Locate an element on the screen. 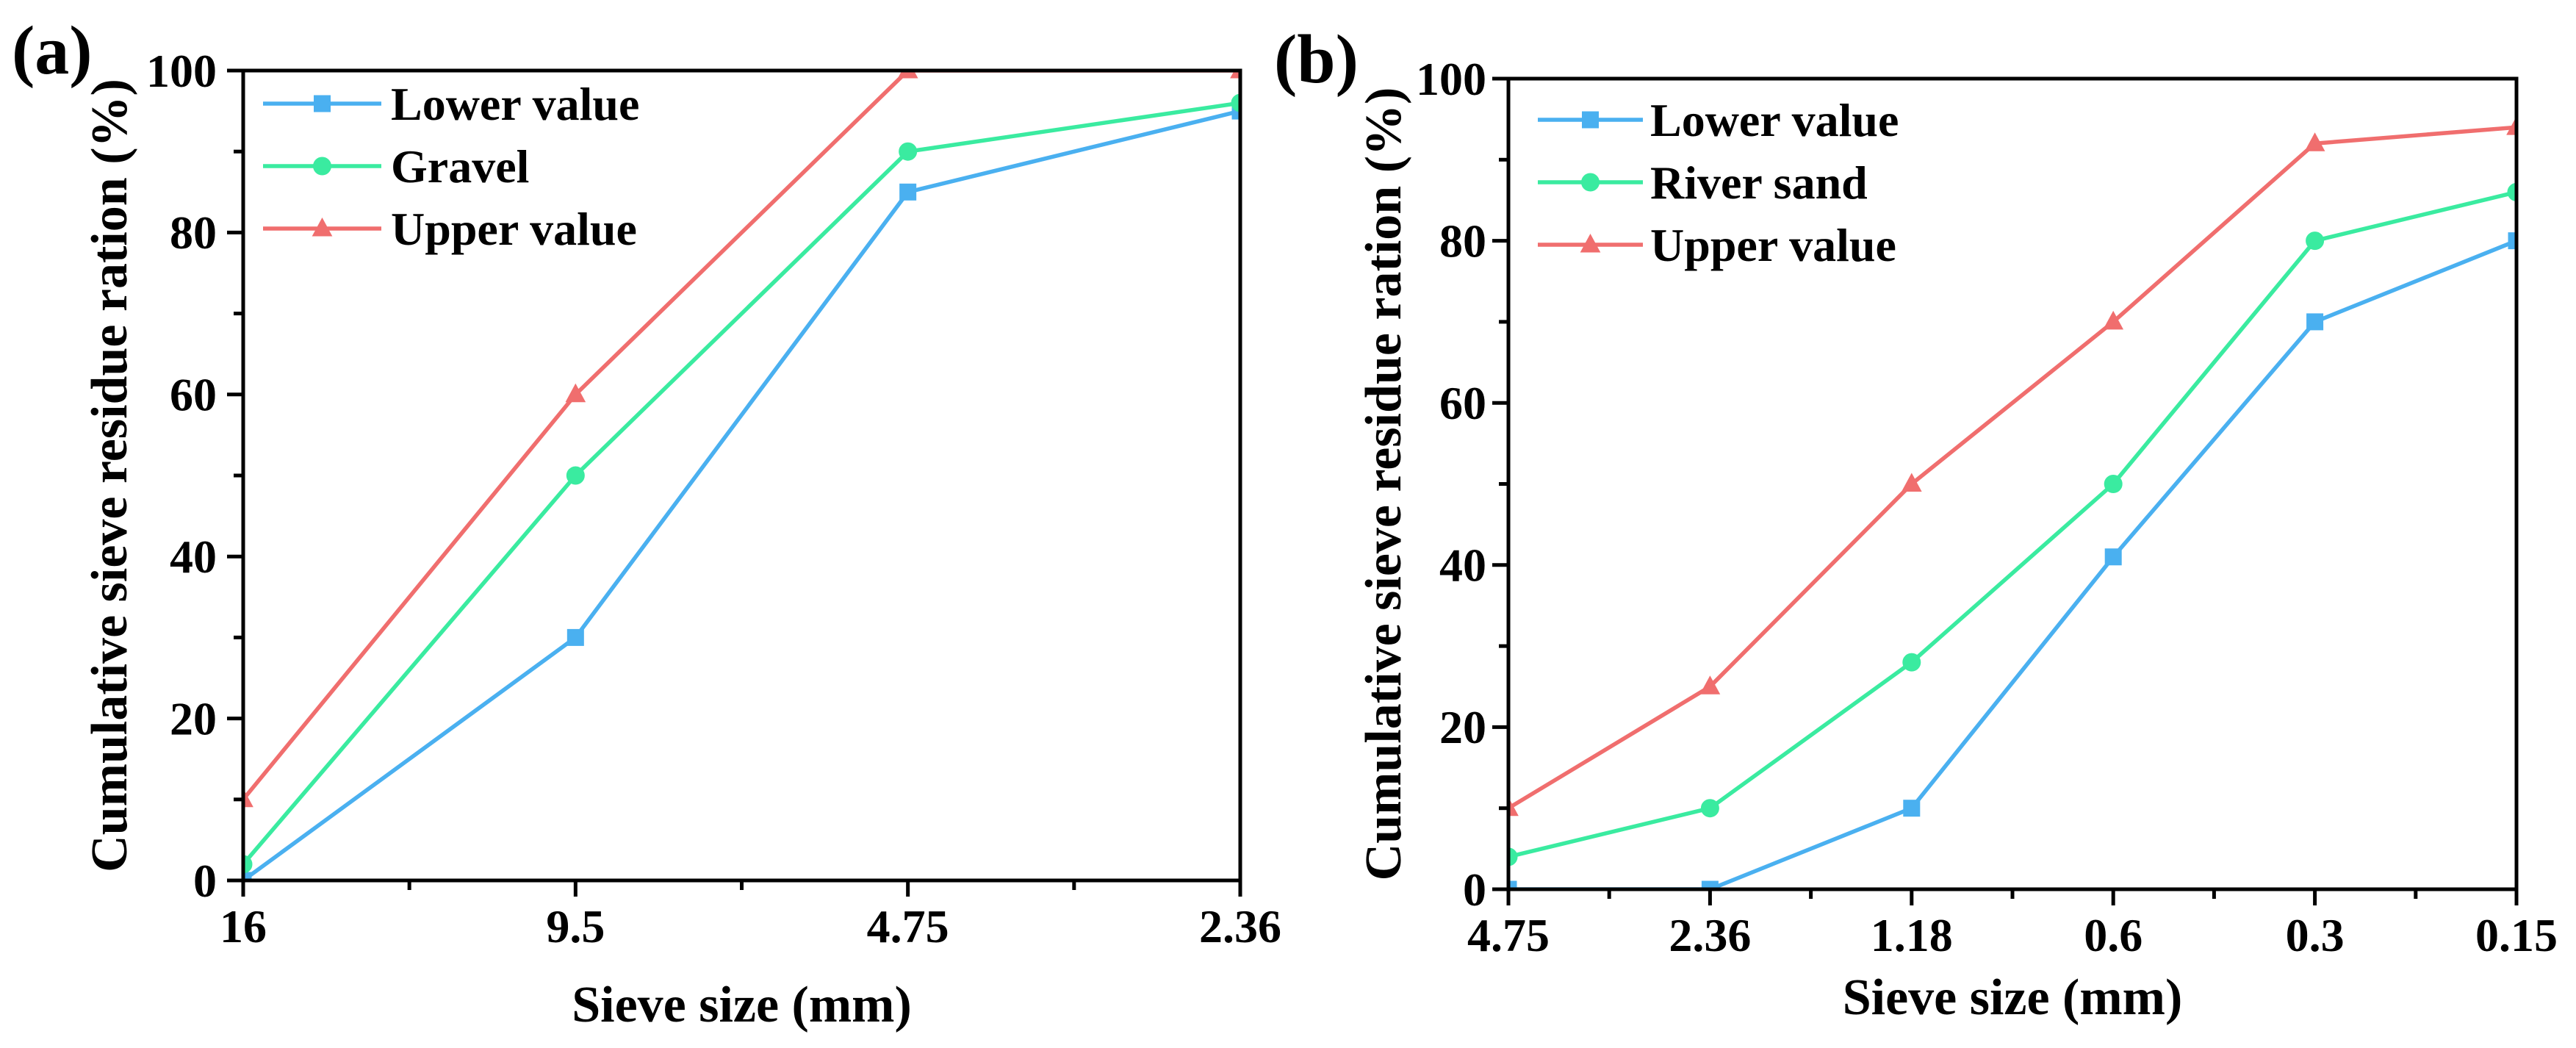 The image size is (2576, 1048). legend-label: River sand is located at coordinates (1759, 183).